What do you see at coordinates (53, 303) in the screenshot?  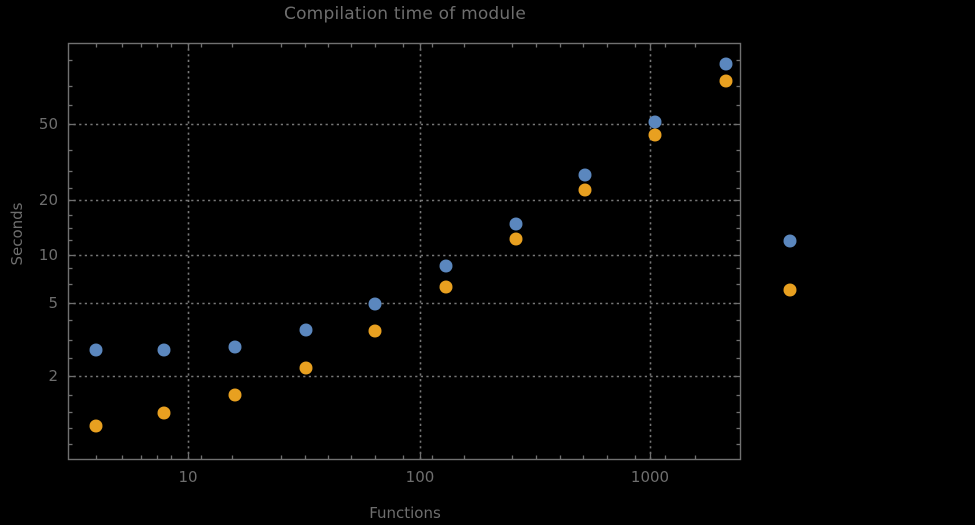 I see `y-tick-label: 5` at bounding box center [53, 303].